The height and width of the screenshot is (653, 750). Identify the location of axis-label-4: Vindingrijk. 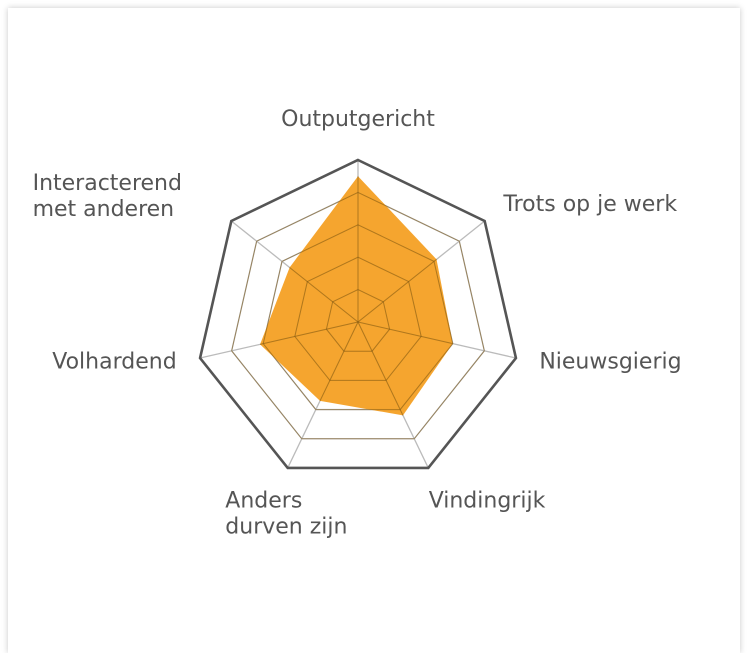
(487, 501).